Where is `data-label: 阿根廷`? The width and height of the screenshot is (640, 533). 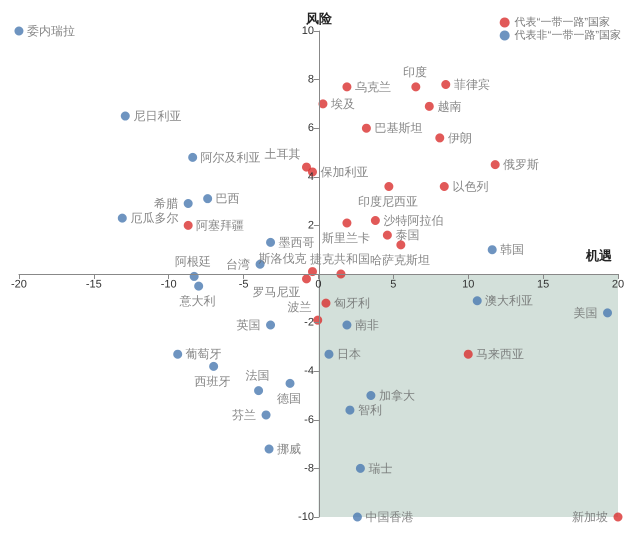 data-label: 阿根廷 is located at coordinates (193, 261).